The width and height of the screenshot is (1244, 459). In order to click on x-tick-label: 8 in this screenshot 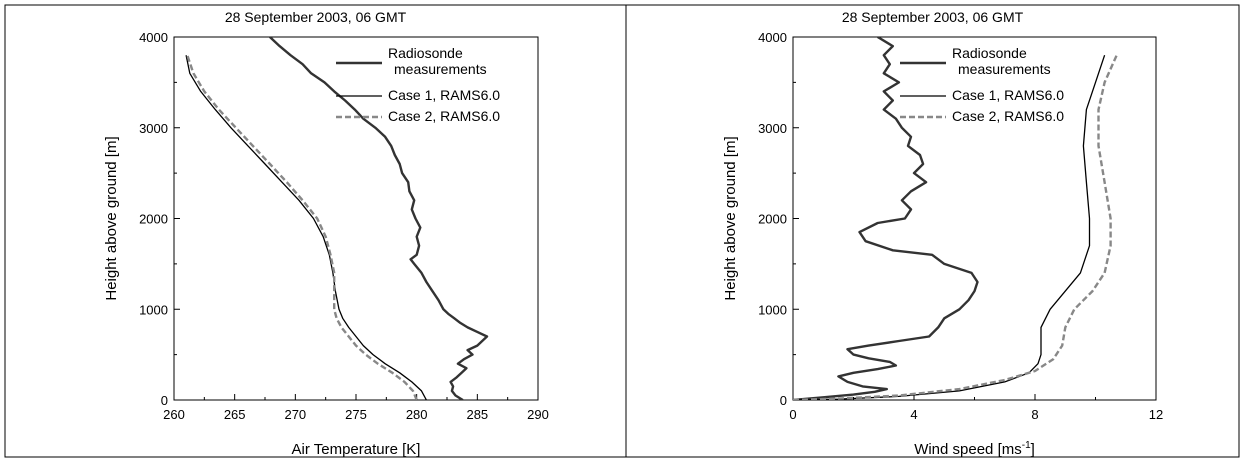, I will do `click(1034, 414)`.